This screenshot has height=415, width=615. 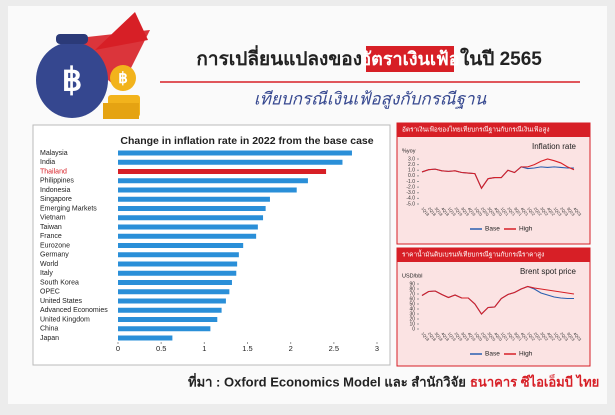 I want to click on y-tick-label: 60, so click(x=412, y=299).